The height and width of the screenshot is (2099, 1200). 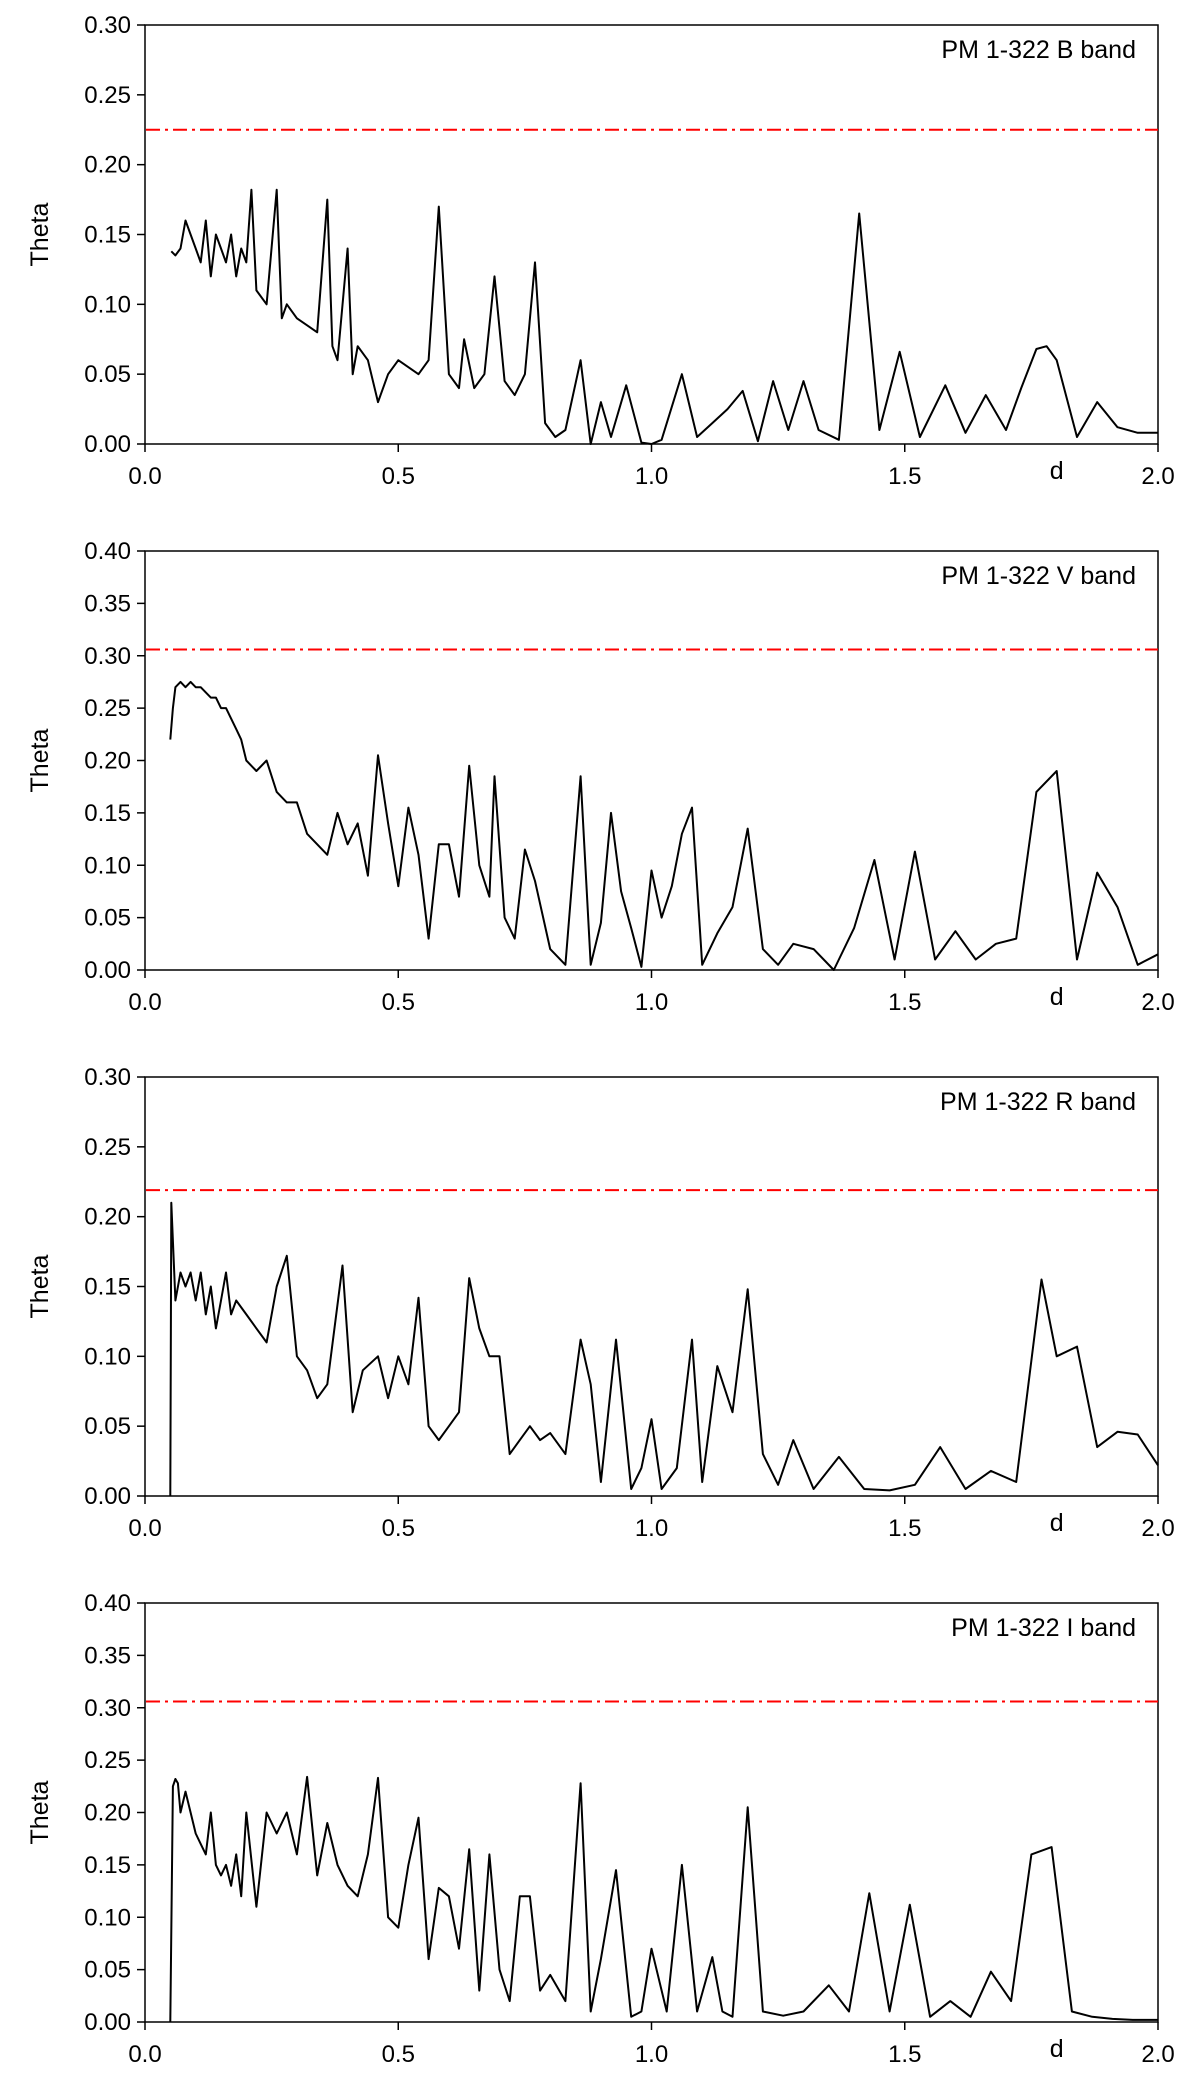 What do you see at coordinates (398, 2054) in the screenshot?
I see `i-band-x-tick-label: 0.5` at bounding box center [398, 2054].